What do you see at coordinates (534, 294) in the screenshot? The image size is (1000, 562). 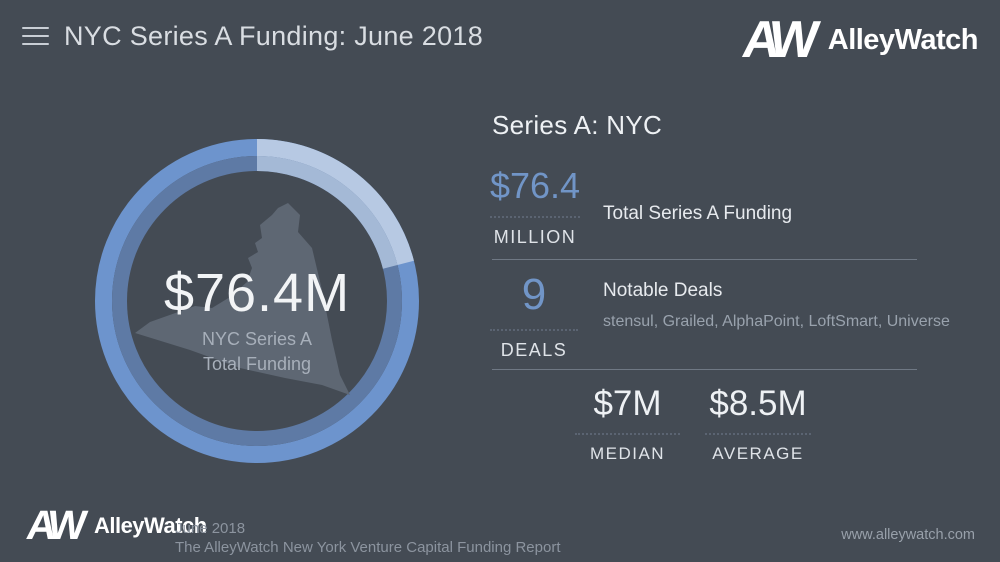 I see `stat-deals-value: 9` at bounding box center [534, 294].